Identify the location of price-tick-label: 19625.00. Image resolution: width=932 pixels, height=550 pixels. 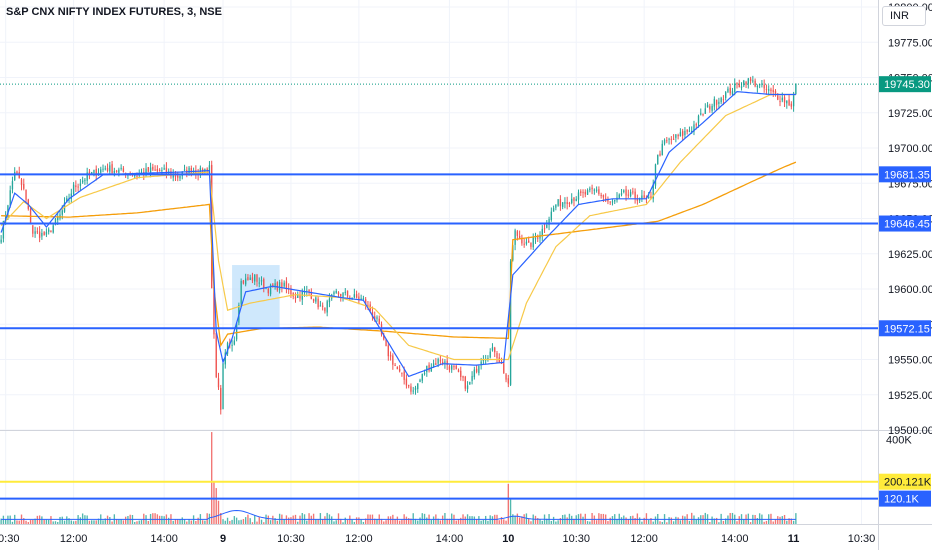
(910, 255).